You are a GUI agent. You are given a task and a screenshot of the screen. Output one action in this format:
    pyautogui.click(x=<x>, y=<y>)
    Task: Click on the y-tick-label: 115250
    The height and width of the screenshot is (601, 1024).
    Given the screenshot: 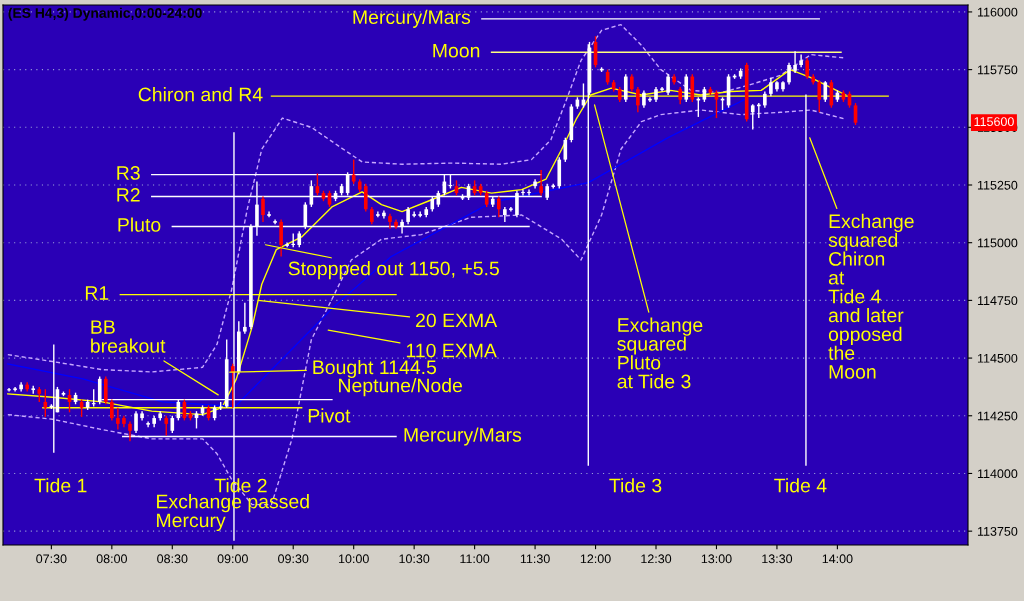 What is the action you would take?
    pyautogui.click(x=997, y=185)
    